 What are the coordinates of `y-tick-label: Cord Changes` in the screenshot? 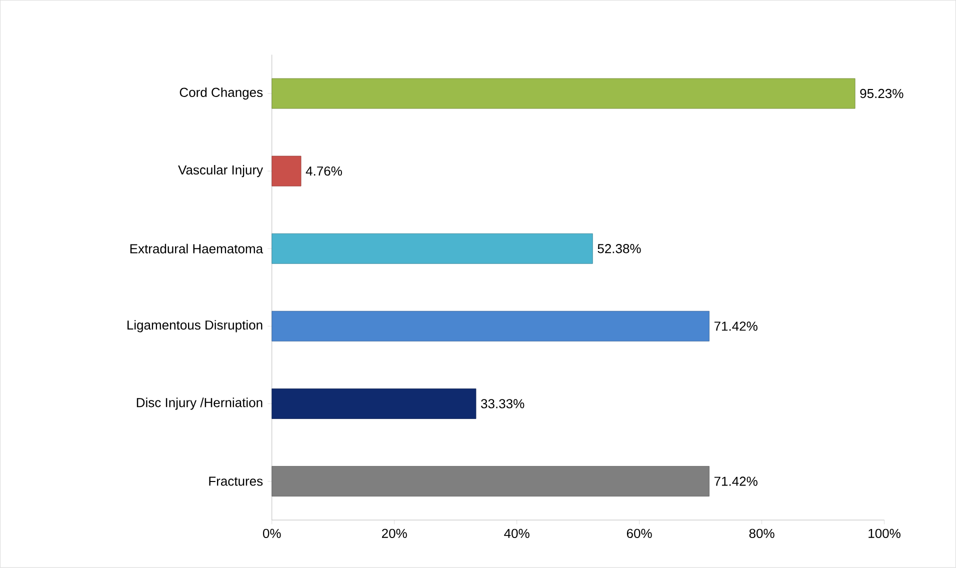 It's located at (221, 94).